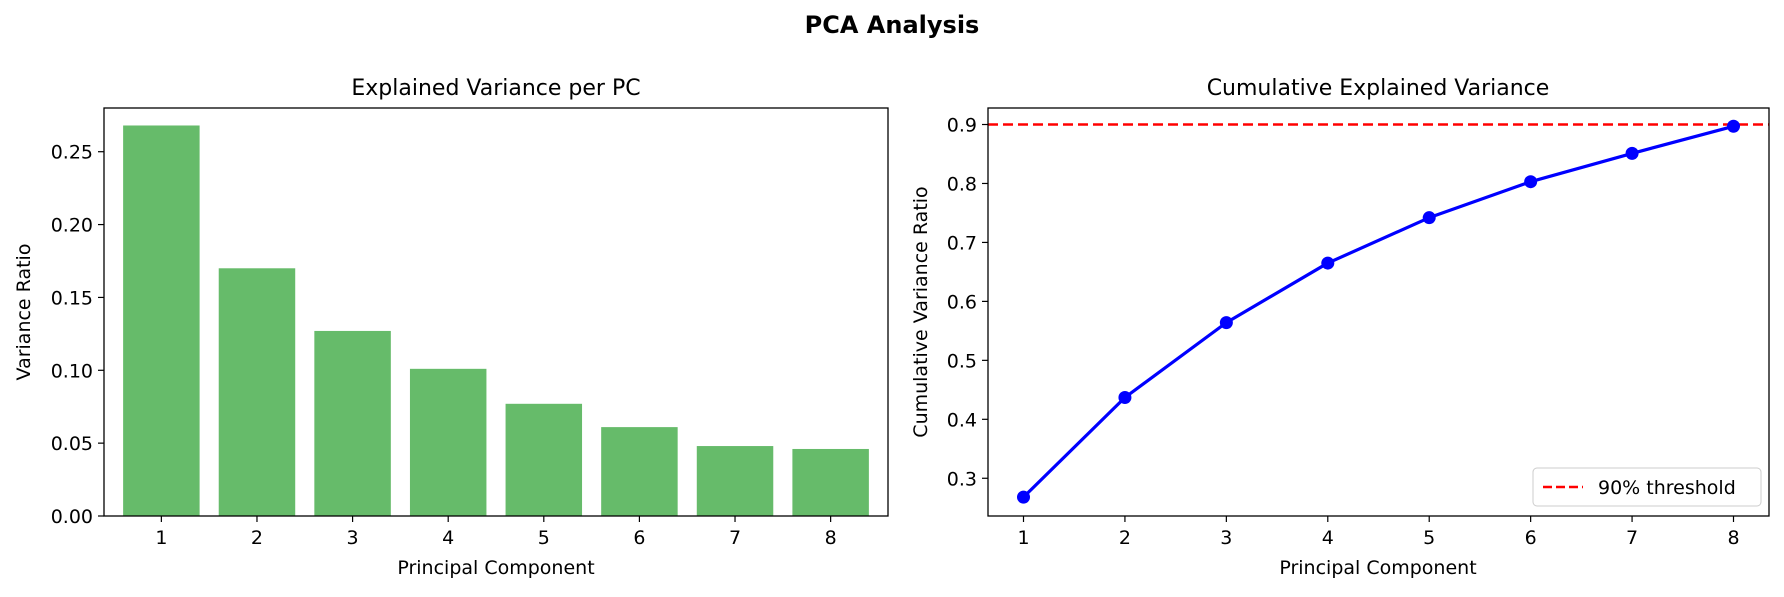 This screenshot has width=1784, height=597. Describe the element at coordinates (962, 184) in the screenshot. I see `right-y-tick-label: 0.8` at that location.